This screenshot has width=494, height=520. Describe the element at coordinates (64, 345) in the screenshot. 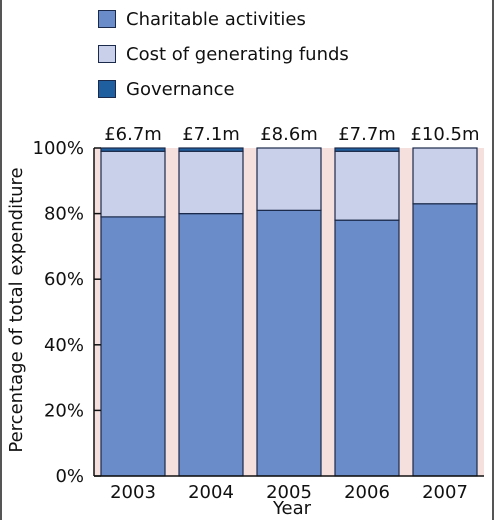

I see `y-tick-label-2: 40%` at that location.